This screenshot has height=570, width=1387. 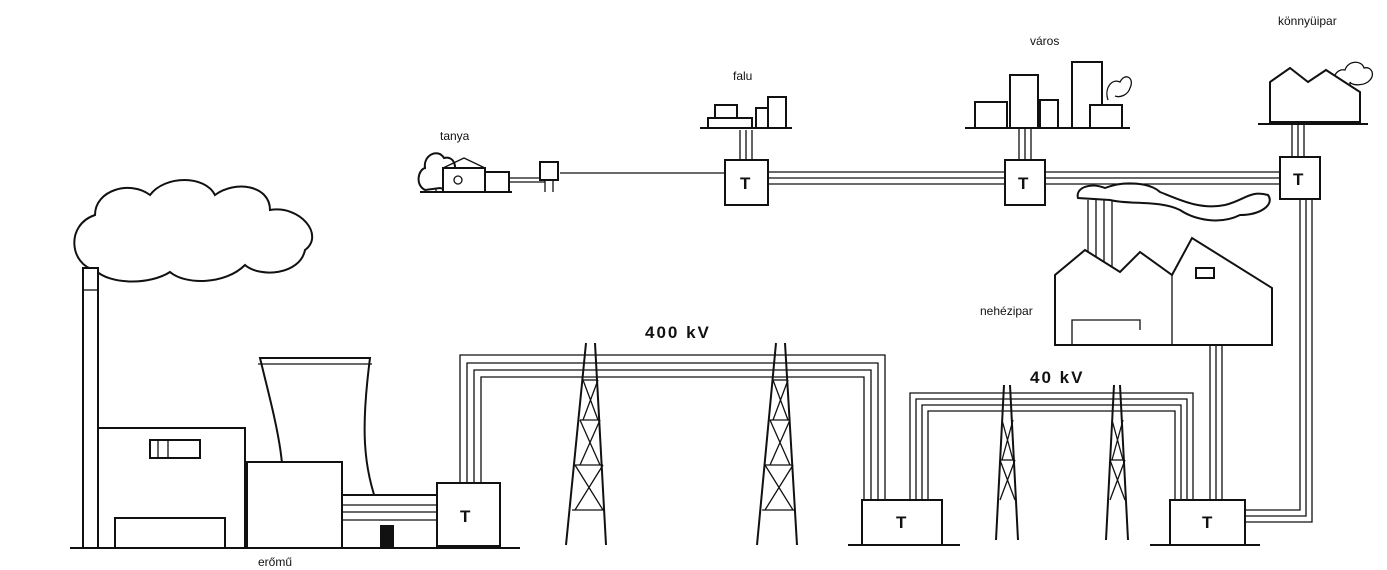 What do you see at coordinates (1307, 21) in the screenshot?
I see `label-konnyuipar: könnyüipar` at bounding box center [1307, 21].